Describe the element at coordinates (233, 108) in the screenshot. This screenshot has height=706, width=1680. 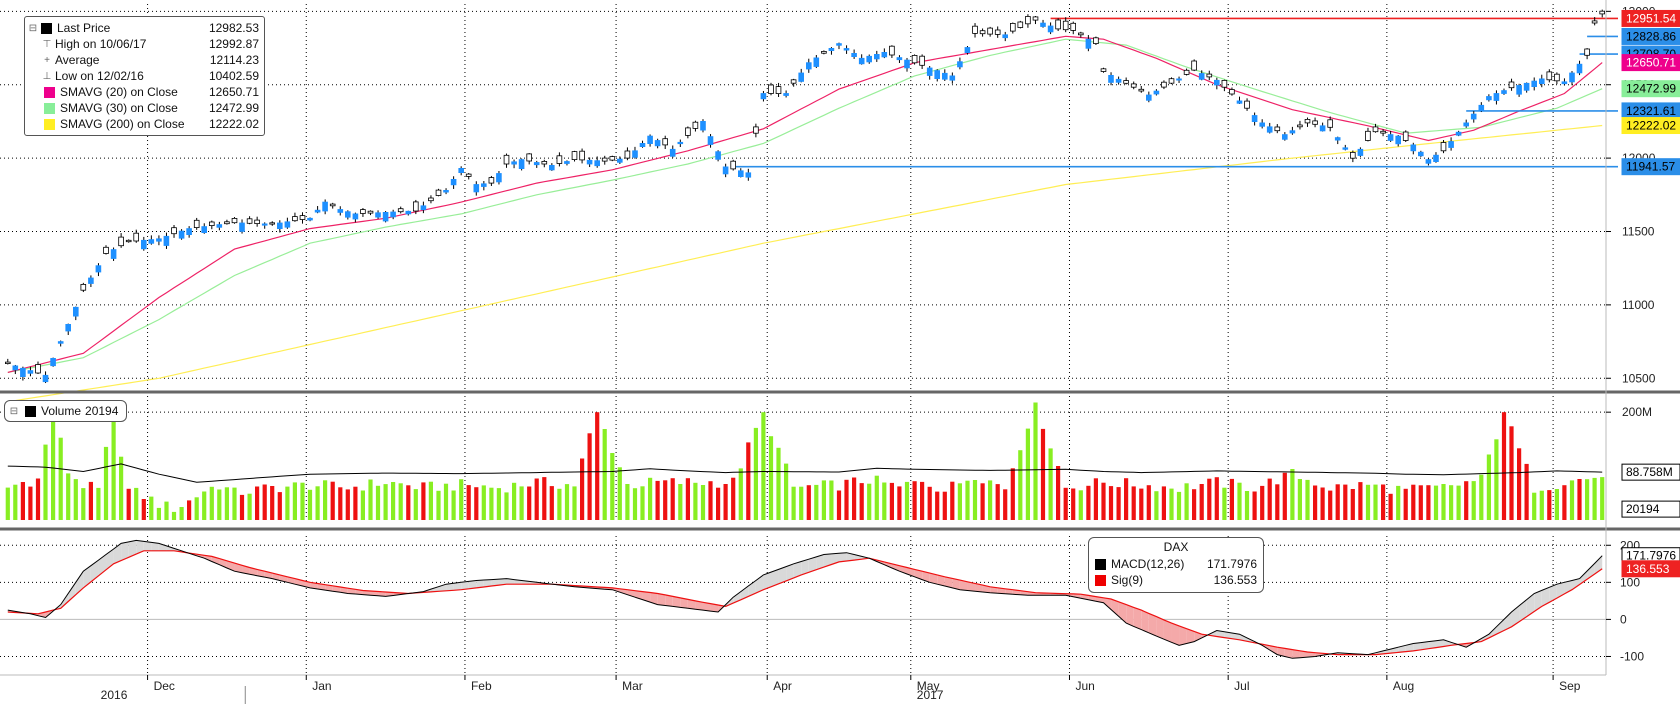
I see `legend-value: 12472.99` at that location.